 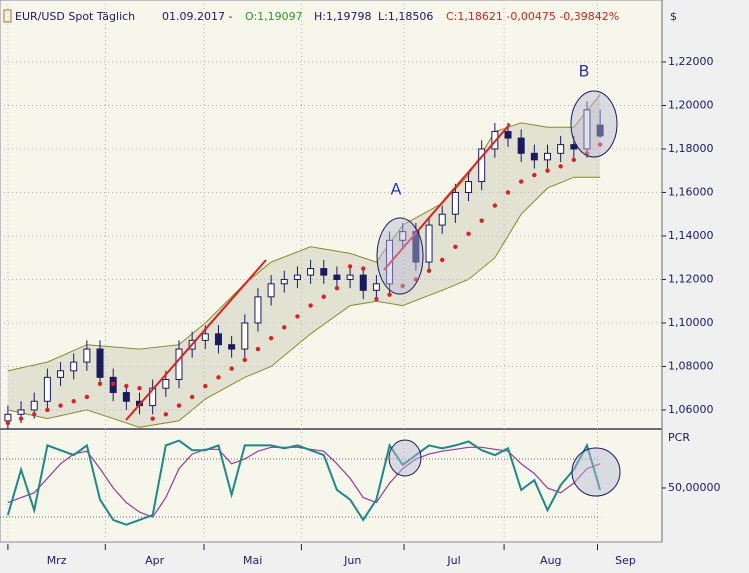 I want to click on header-high: H:1,19798, so click(x=342, y=16).